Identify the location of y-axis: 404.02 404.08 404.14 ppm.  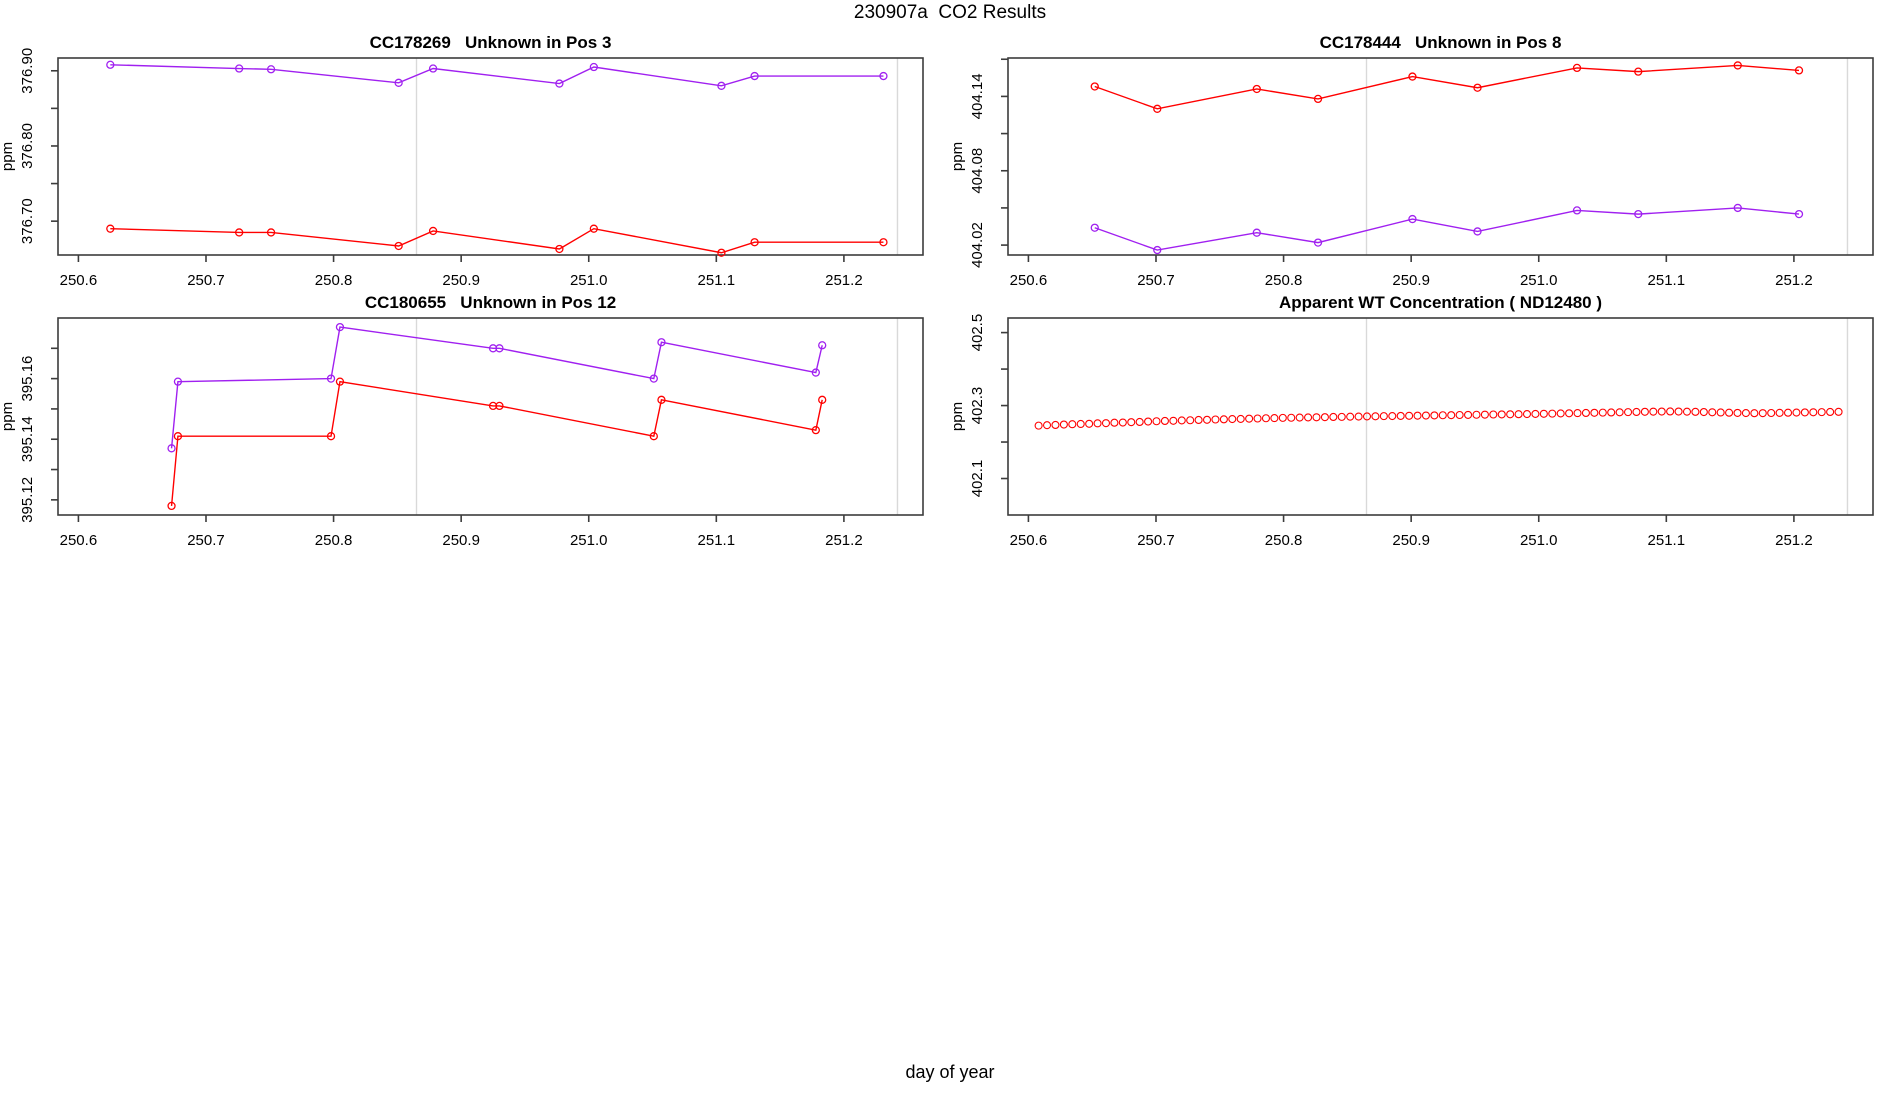
(978, 163).